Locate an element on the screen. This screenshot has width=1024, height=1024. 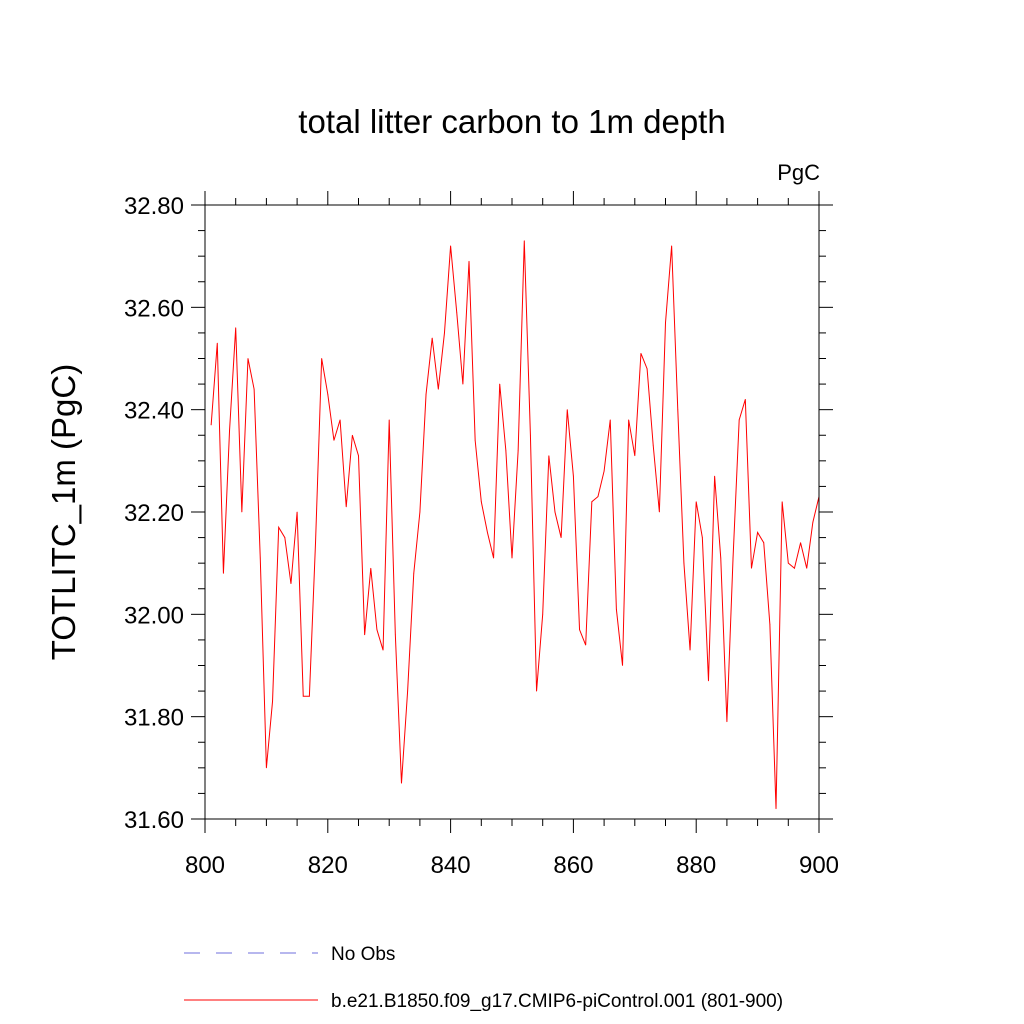
chart-title: total litter carbon to 1m depth is located at coordinates (511, 121).